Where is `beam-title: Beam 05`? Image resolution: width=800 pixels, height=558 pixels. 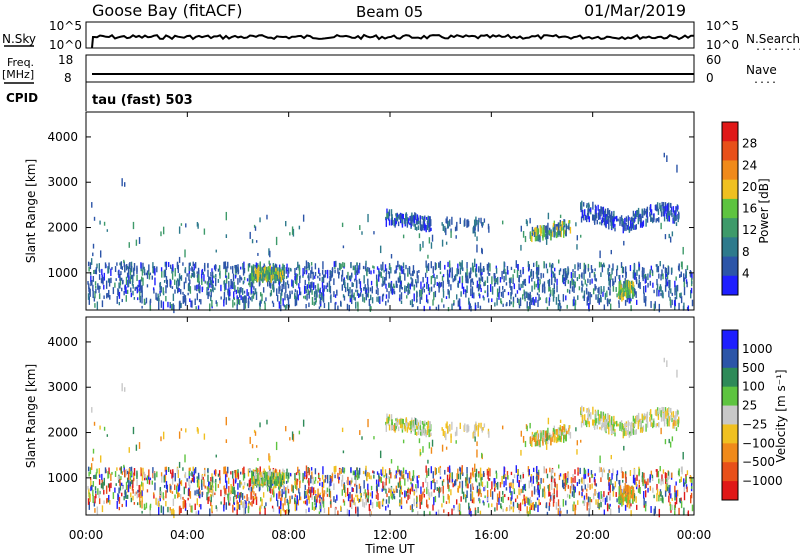 beam-title: Beam 05 is located at coordinates (389, 12).